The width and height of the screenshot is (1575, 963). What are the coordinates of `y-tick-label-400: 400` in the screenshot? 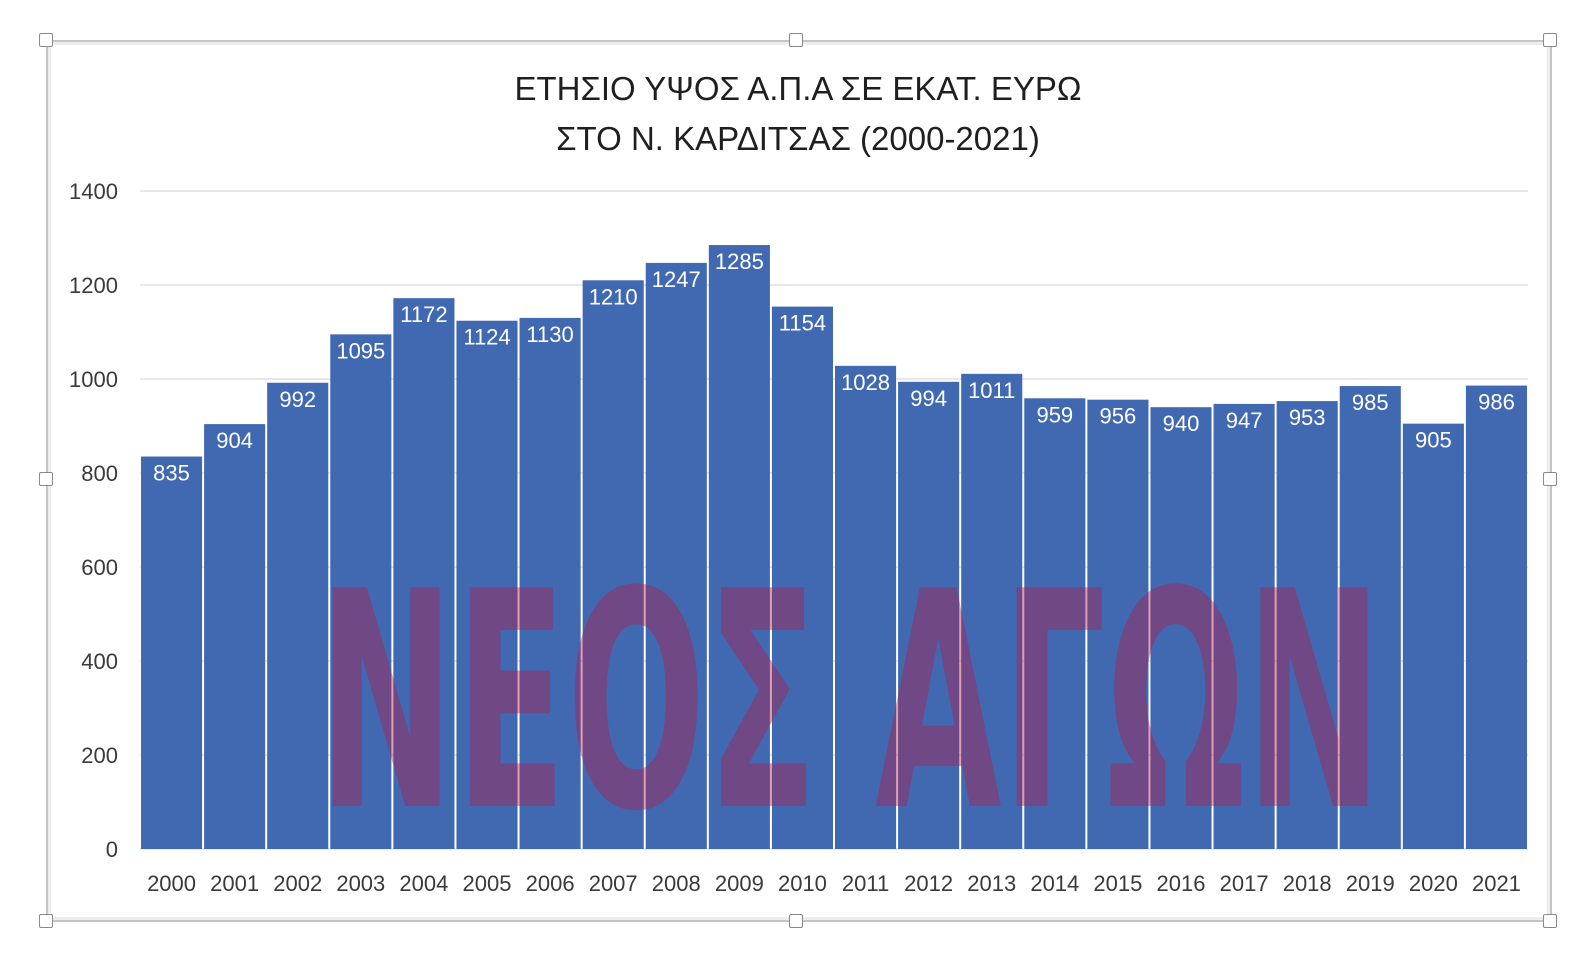 It's located at (99, 661).